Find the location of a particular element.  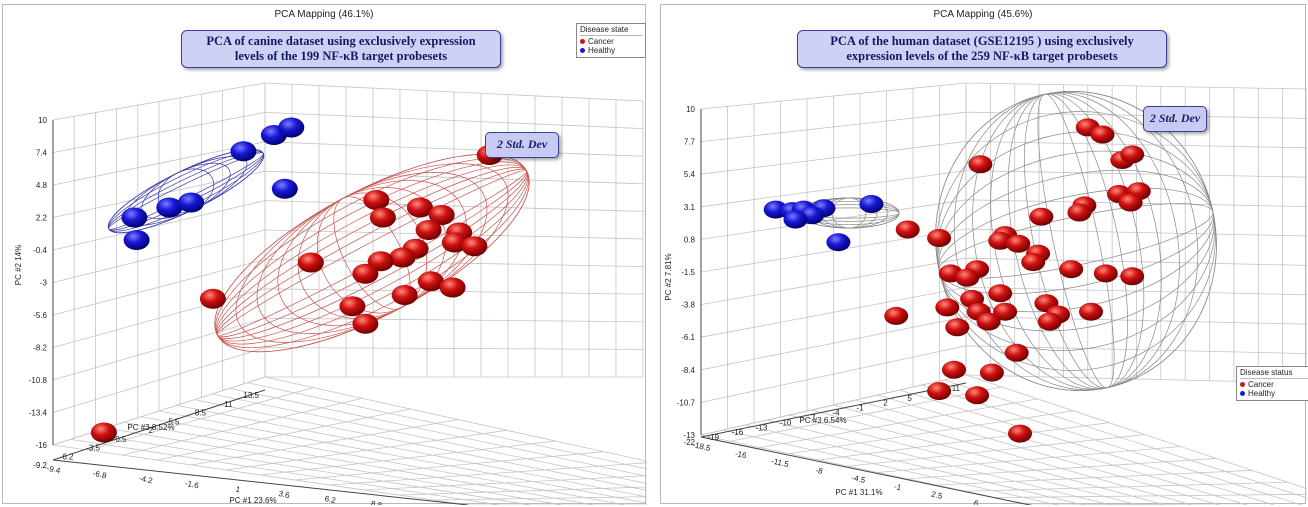

z-tick-label: 2 is located at coordinates (885, 403).